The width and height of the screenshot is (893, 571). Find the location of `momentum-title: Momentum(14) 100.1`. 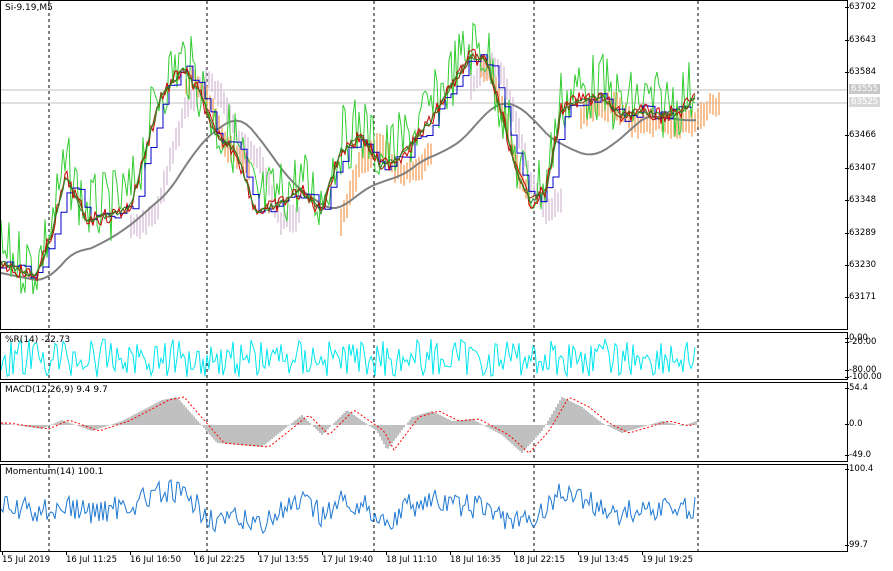

momentum-title: Momentum(14) 100.1 is located at coordinates (54, 472).